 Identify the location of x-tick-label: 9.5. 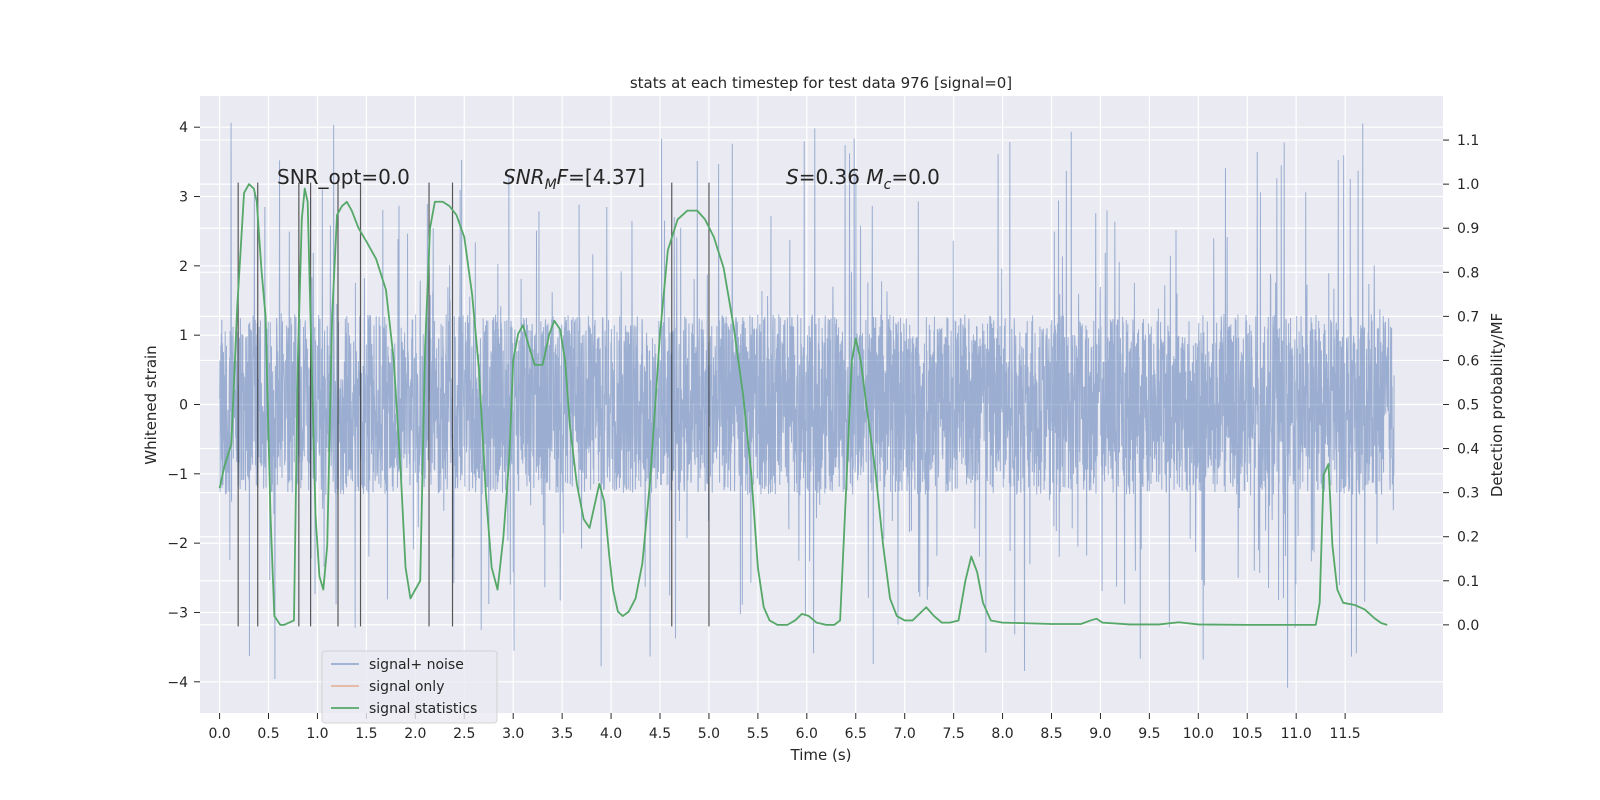
(1149, 734).